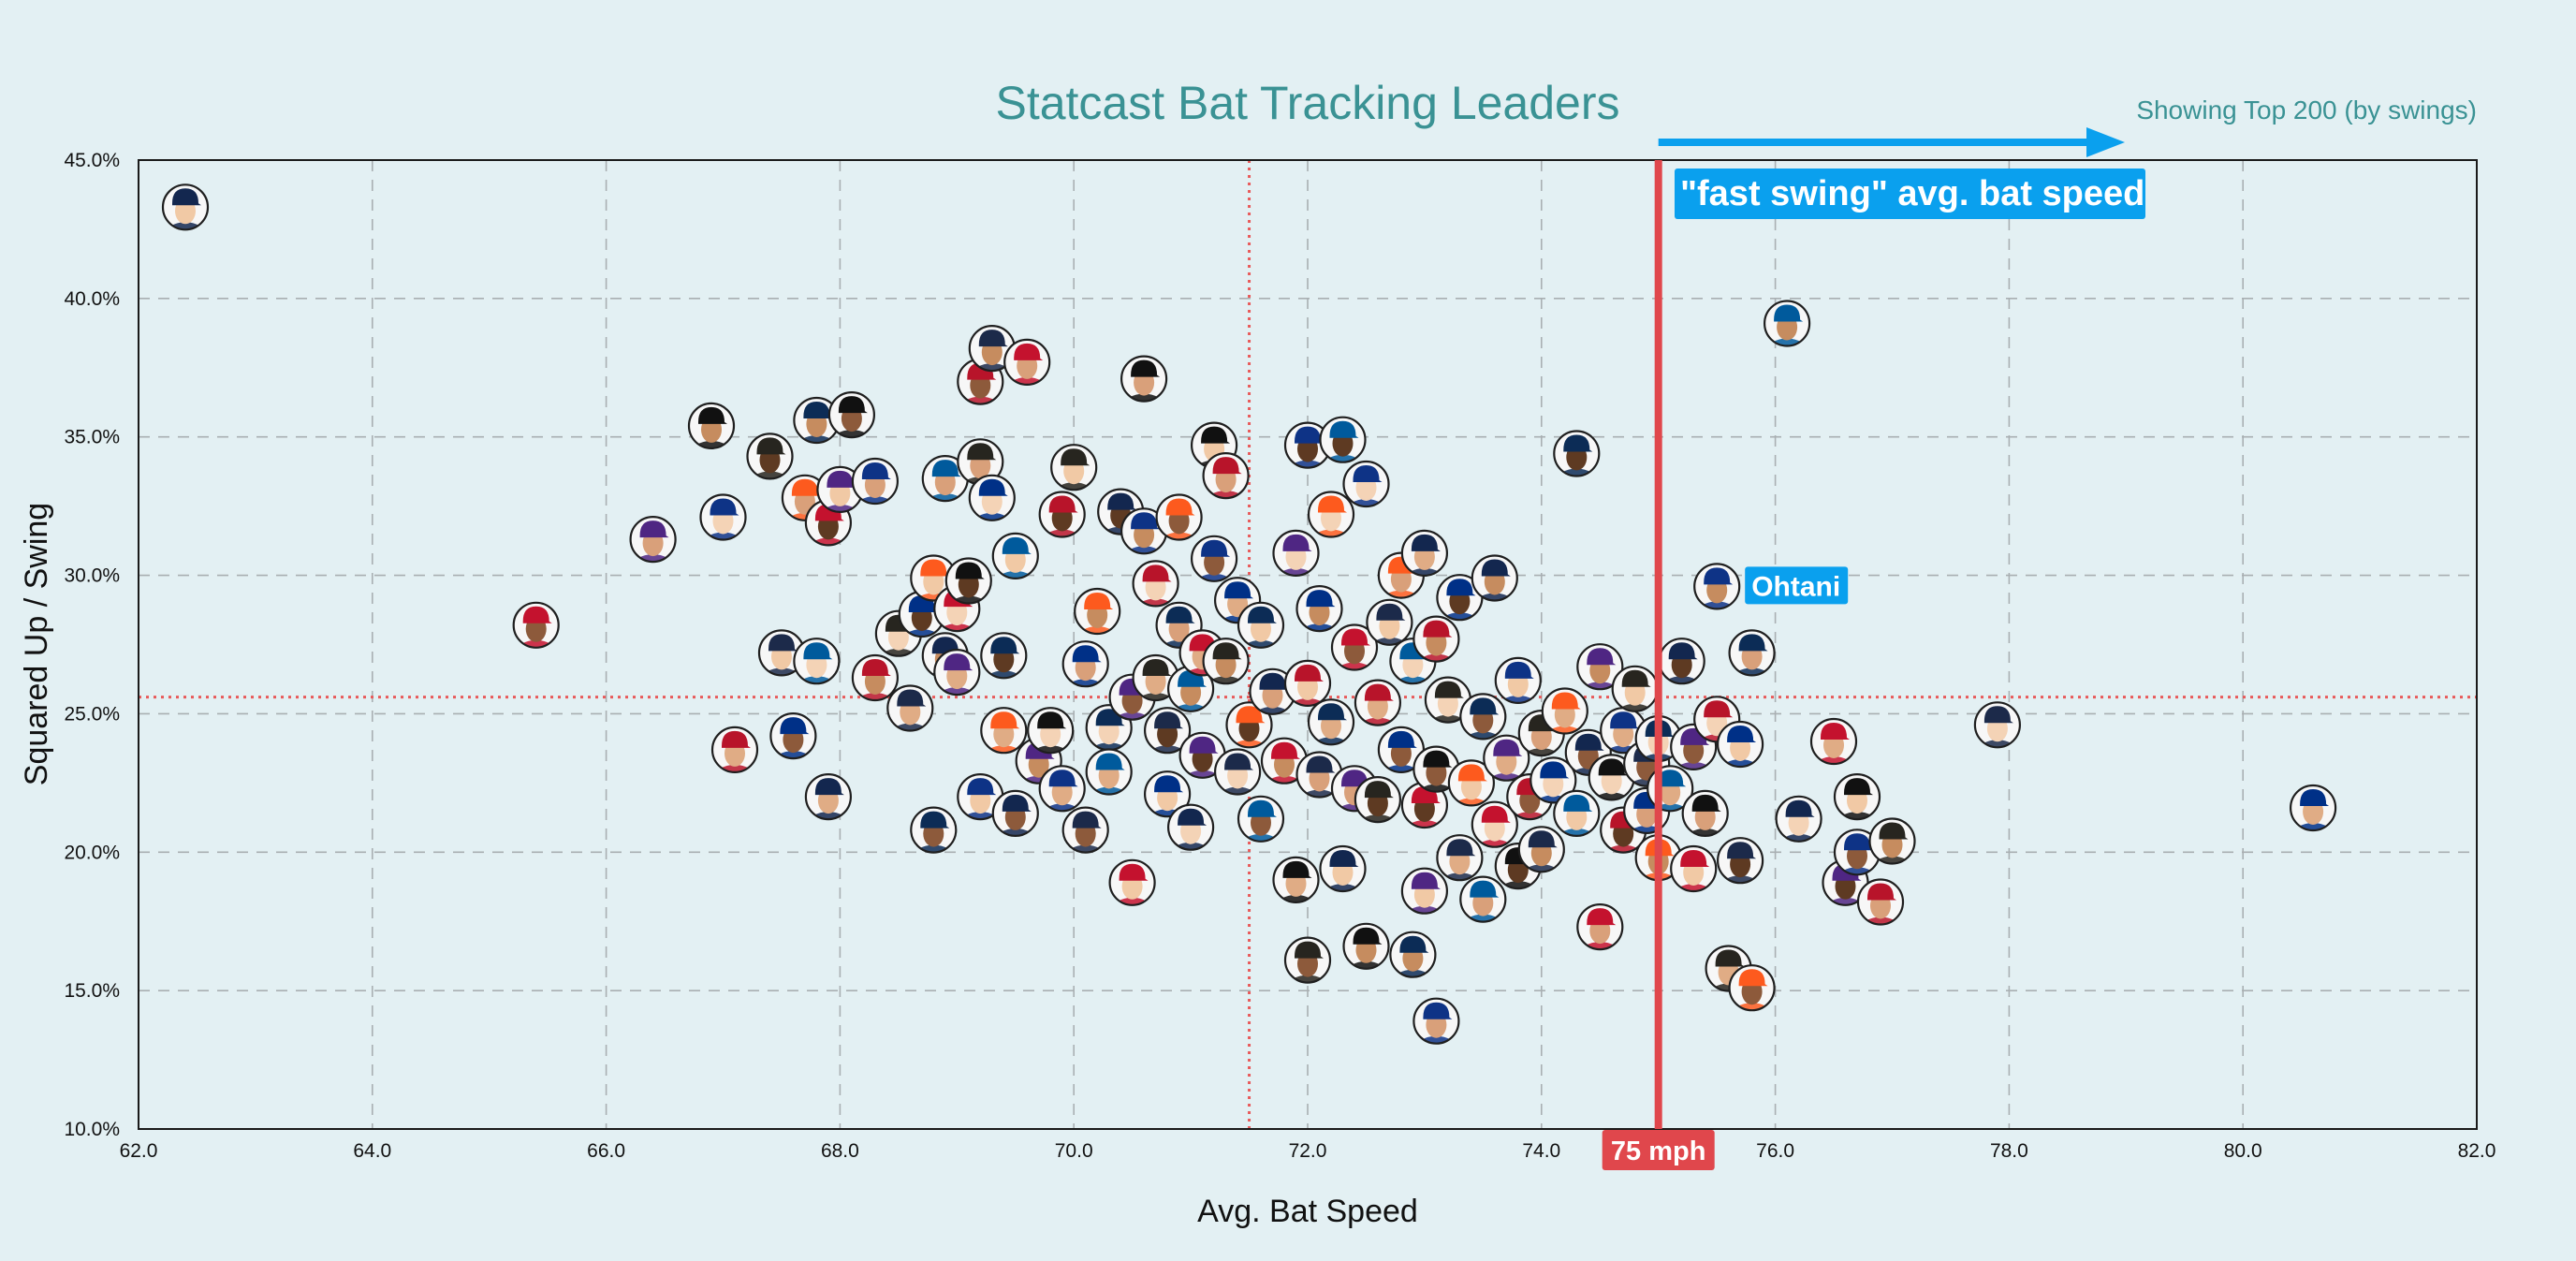 This screenshot has height=1261, width=2576. What do you see at coordinates (1307, 1211) in the screenshot?
I see `x-axis-title: Avg. Bat Speed` at bounding box center [1307, 1211].